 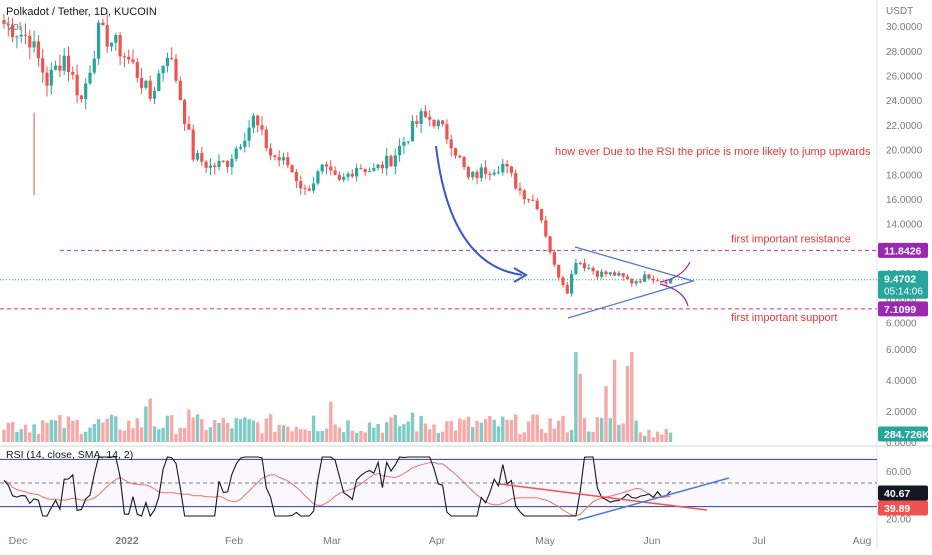 I want to click on support-annotation: first important support, so click(x=784, y=318).